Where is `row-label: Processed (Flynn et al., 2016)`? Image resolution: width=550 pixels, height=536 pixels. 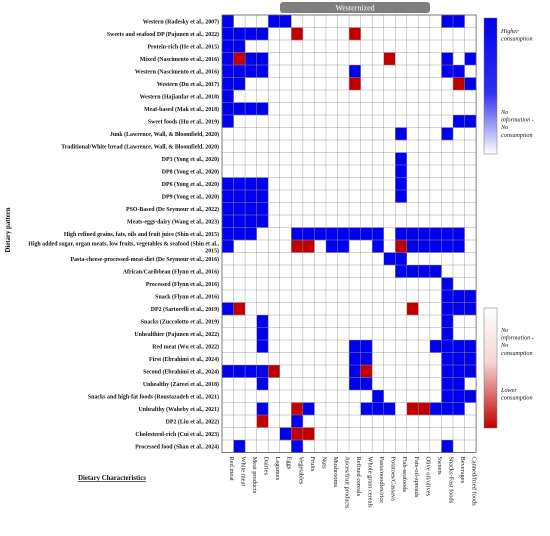
row-label: Processed (Flynn et al., 2016) is located at coordinates (182, 284).